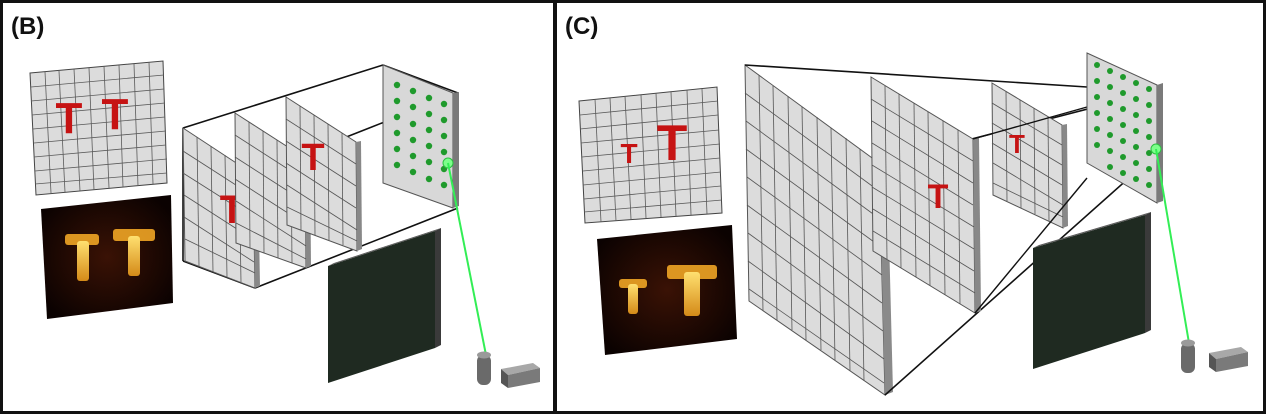 This screenshot has height=414, width=1266. Describe the element at coordinates (925, 195) in the screenshot. I see `object-plane-c2: T` at that location.